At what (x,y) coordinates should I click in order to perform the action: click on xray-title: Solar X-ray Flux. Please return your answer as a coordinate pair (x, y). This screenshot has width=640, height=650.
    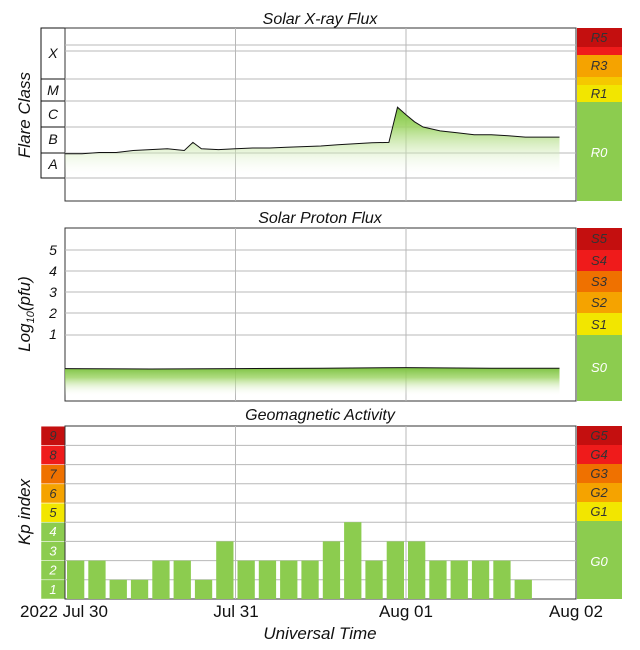
    Looking at the image, I should click on (321, 19).